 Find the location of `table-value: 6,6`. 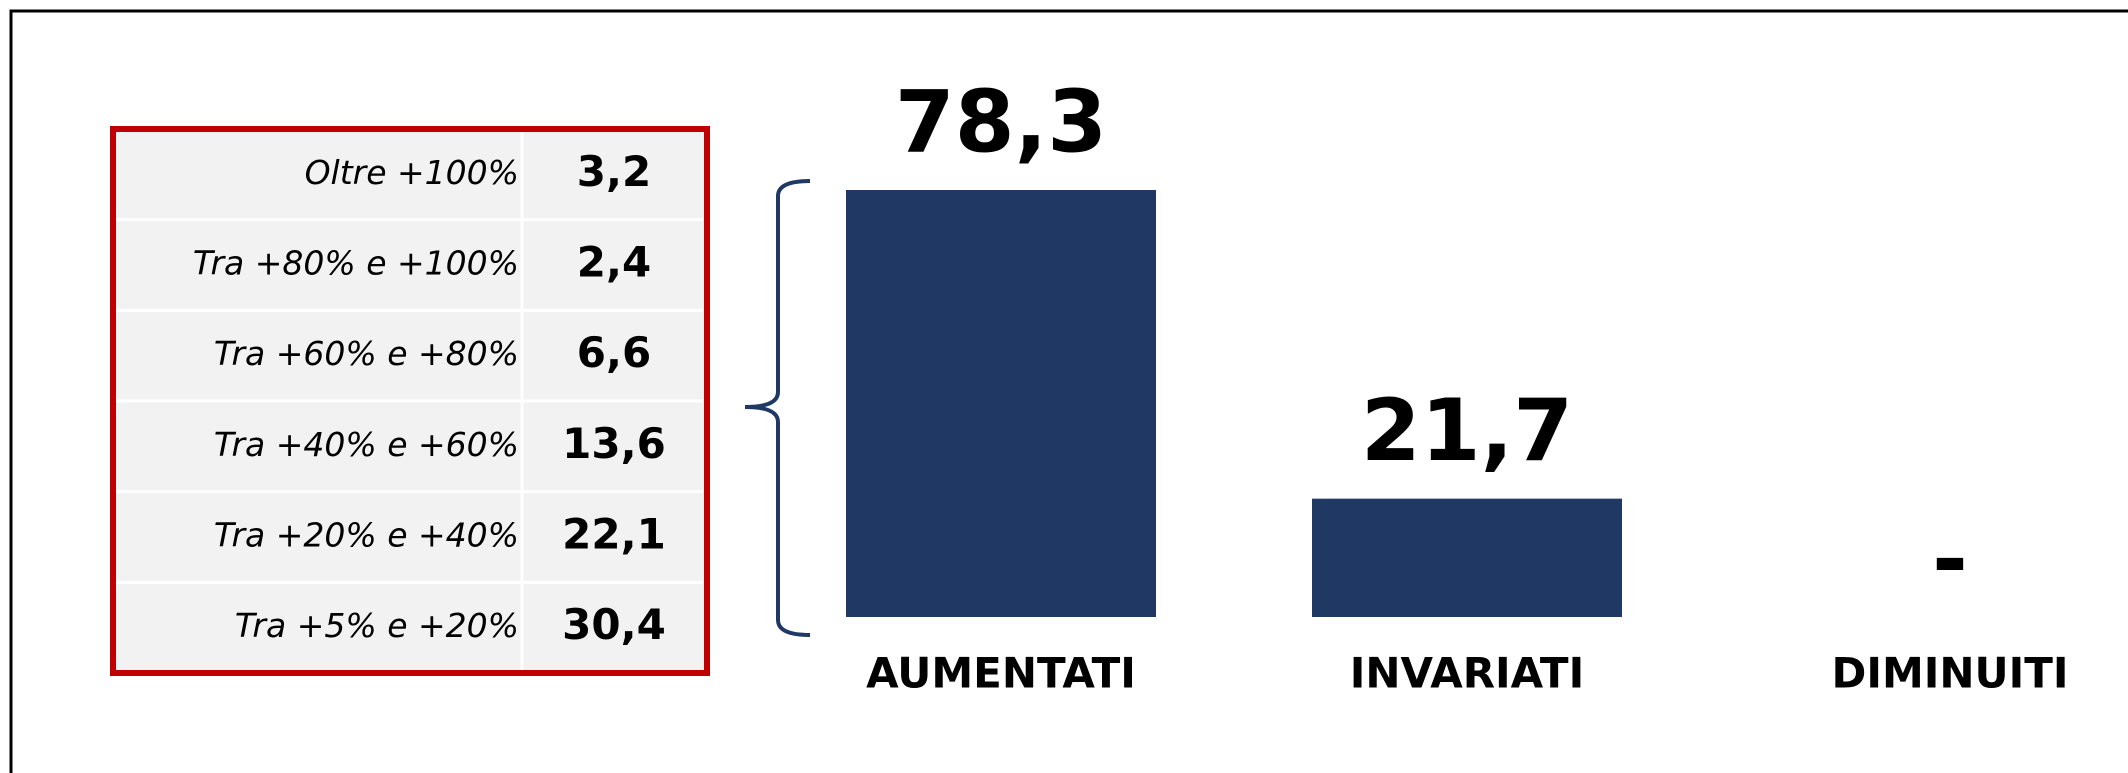

table-value: 6,6 is located at coordinates (614, 352).